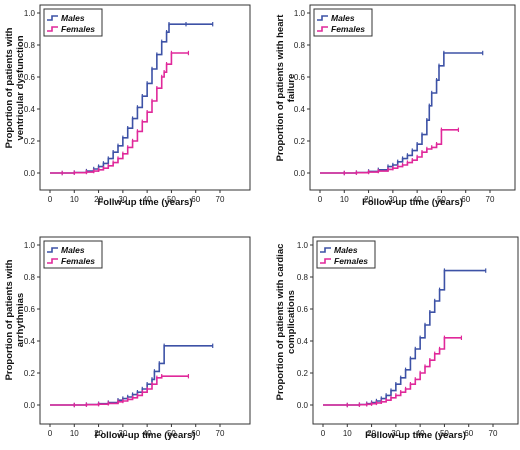 This screenshot has width=520, height=450. I want to click on y-axis-label-line: Proportion of patients with cardiac, so click(280, 322).